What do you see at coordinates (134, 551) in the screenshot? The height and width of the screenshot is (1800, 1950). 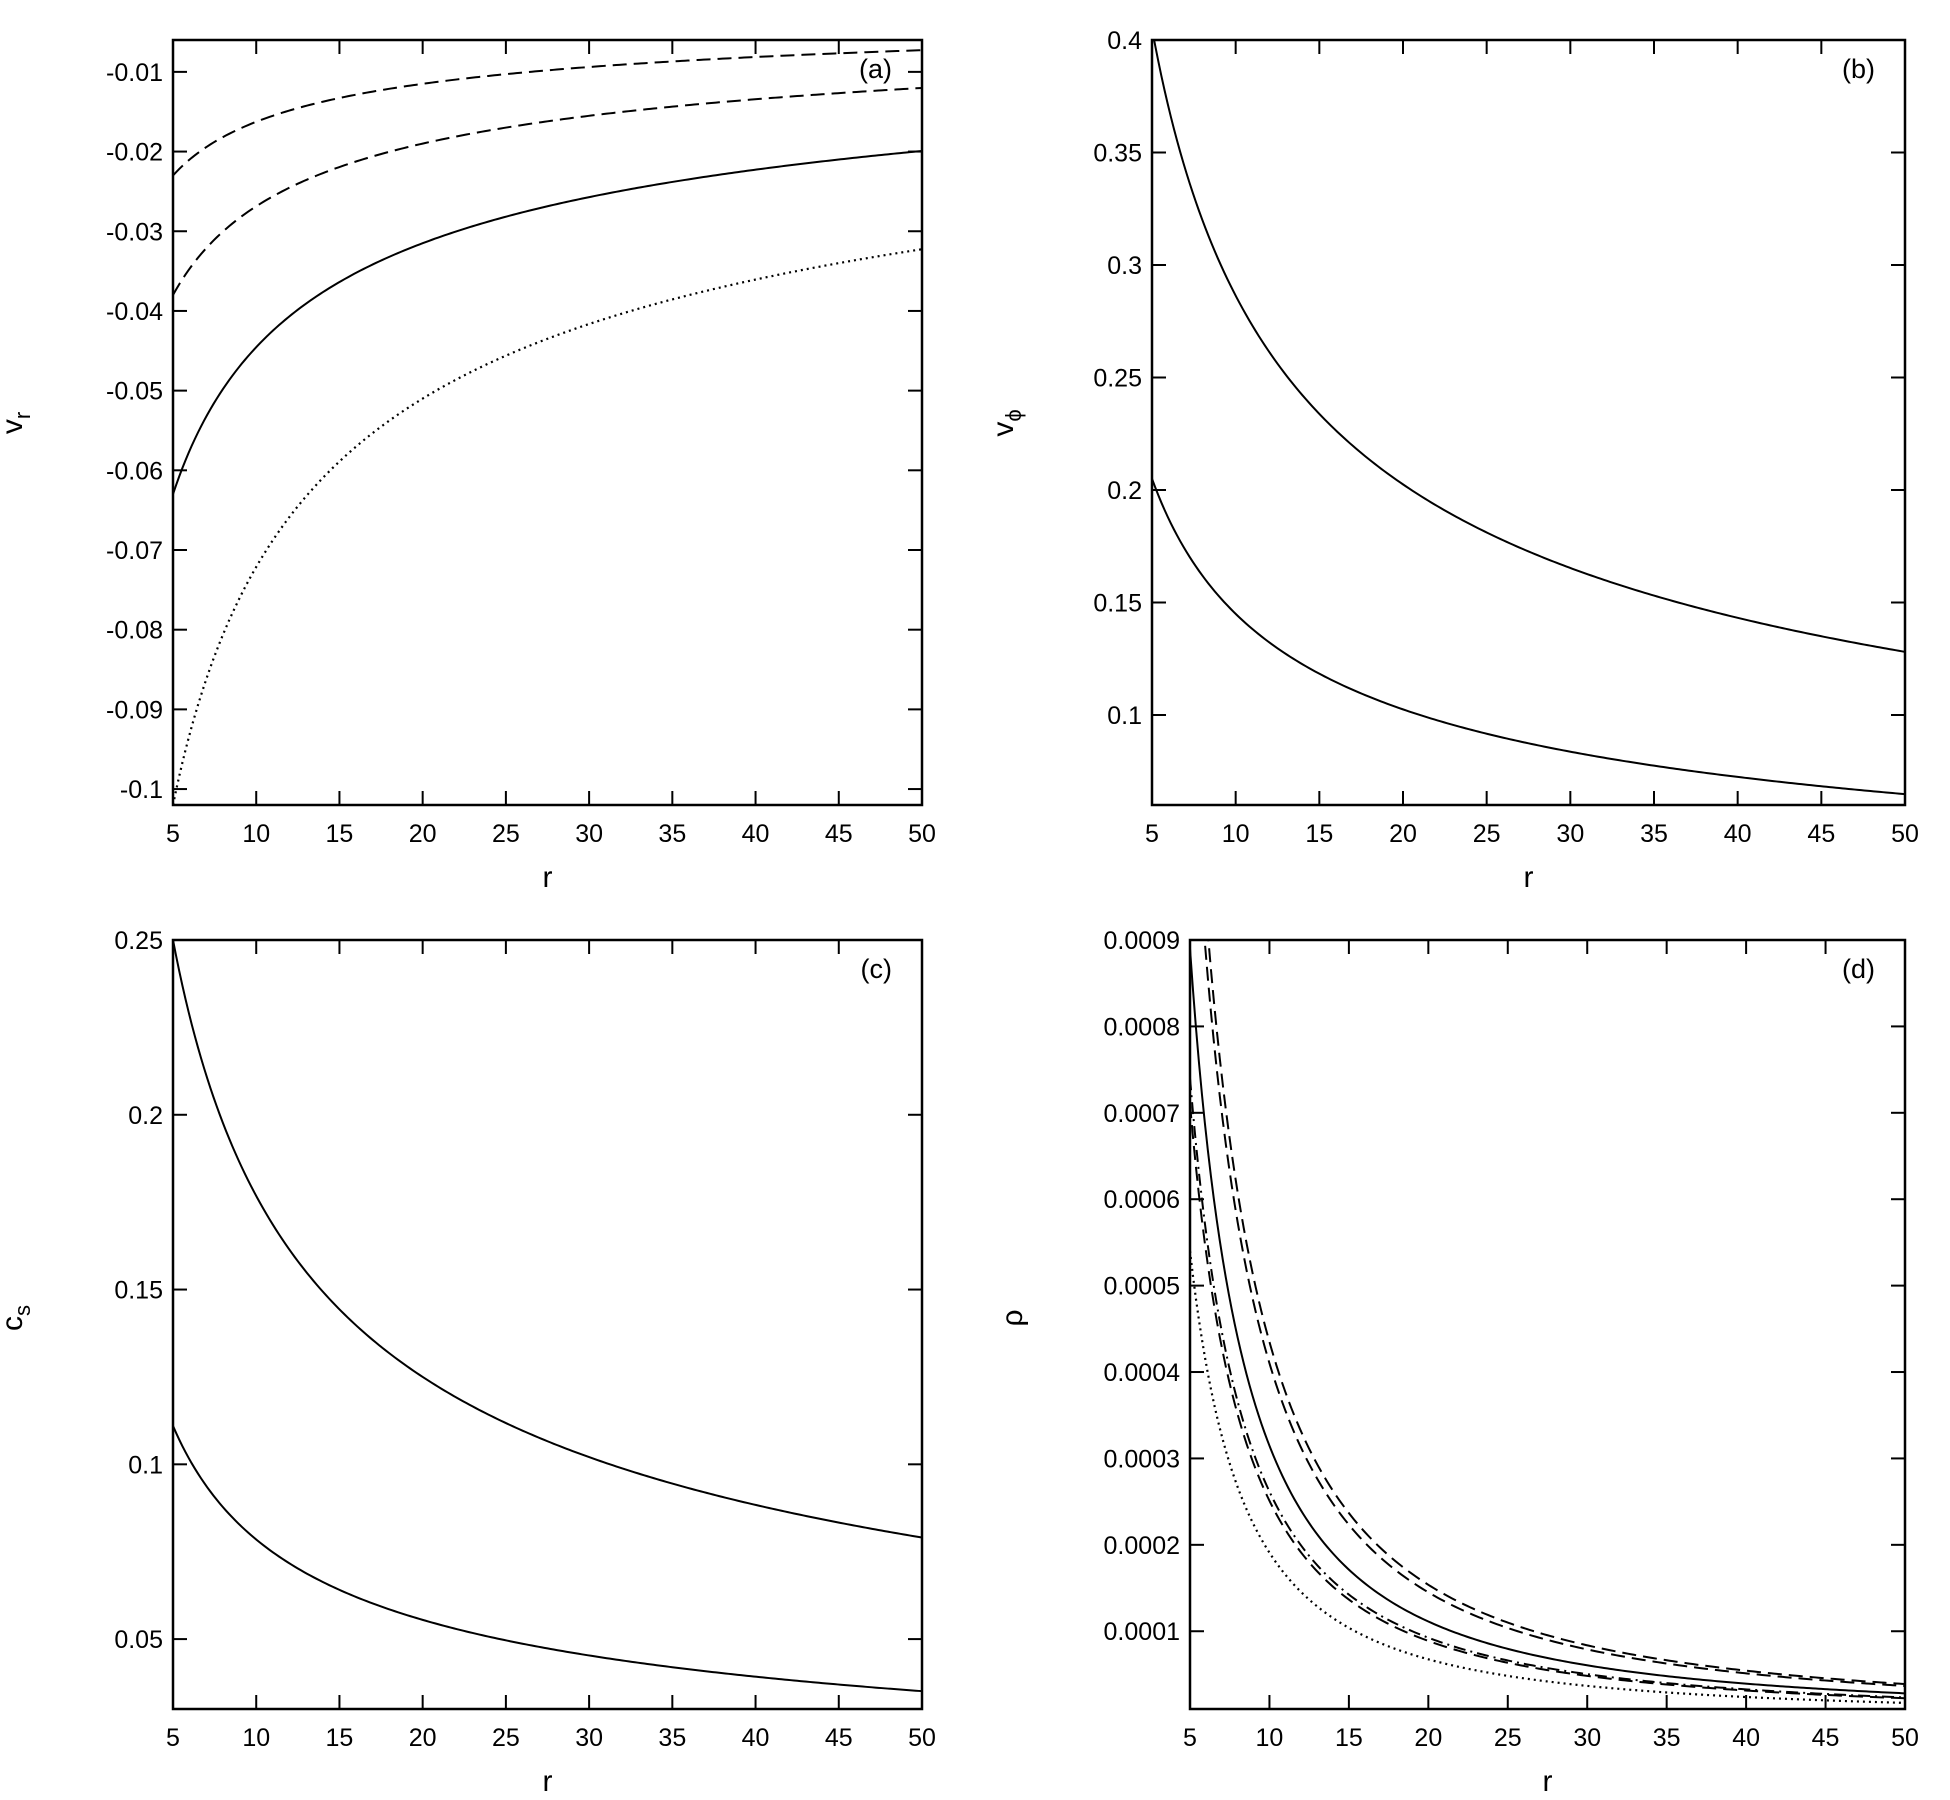 I see `y-tick-label: -0.07` at bounding box center [134, 551].